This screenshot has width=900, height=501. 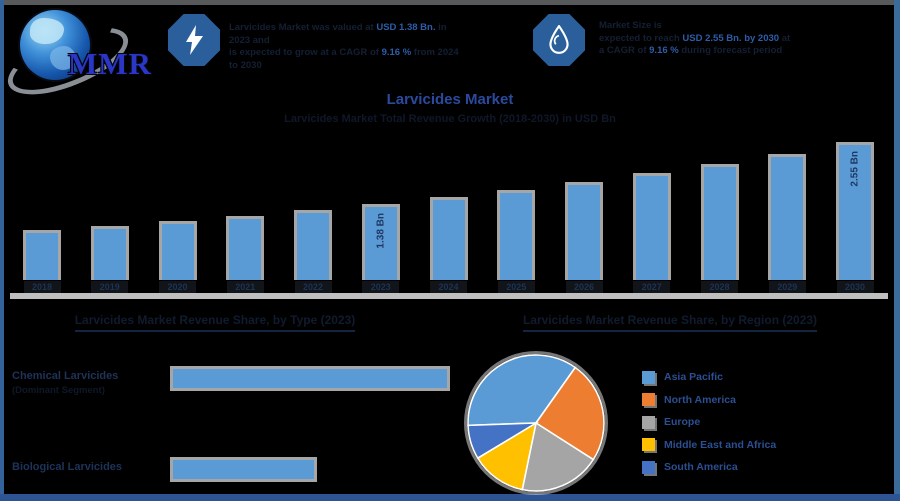 What do you see at coordinates (109, 253) in the screenshot?
I see `bar-2019` at bounding box center [109, 253].